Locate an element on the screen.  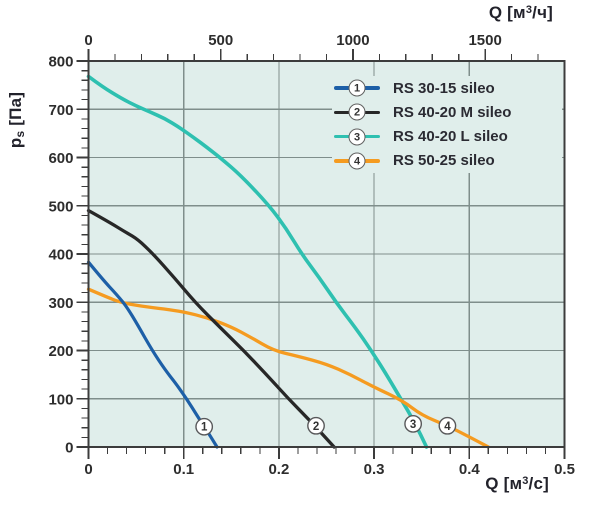
top-axis-title-text: Q [м is located at coordinates (507, 12).